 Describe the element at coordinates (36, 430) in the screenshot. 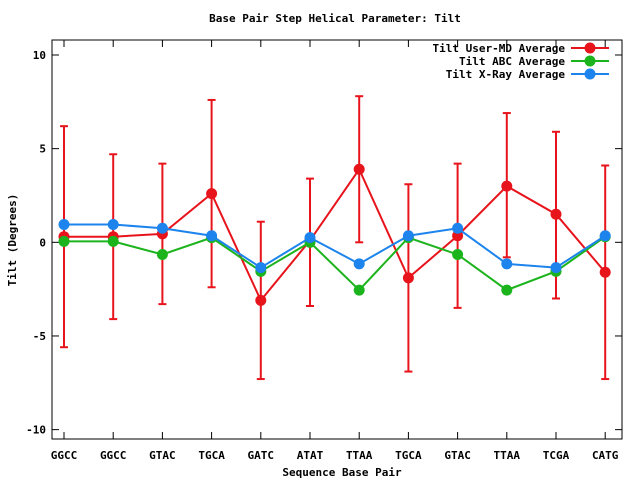

I see `y-tick-label: -10` at that location.